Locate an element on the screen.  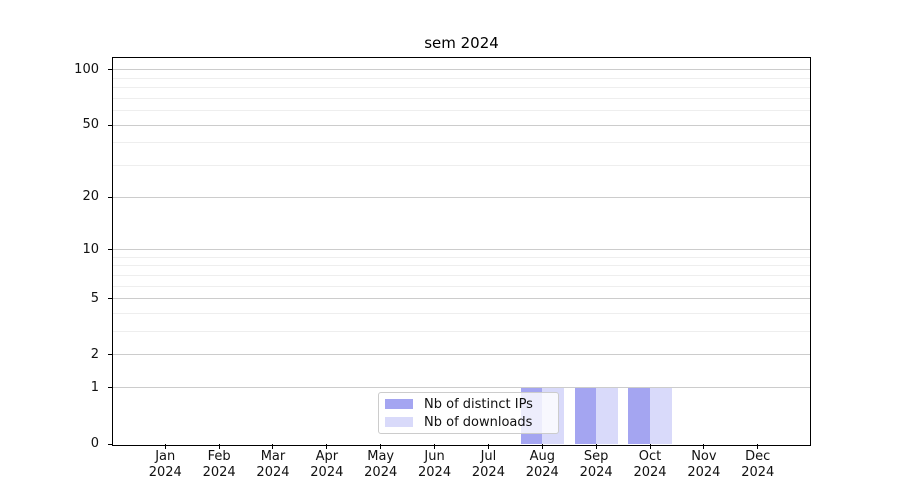
x-axis-tick-label: Oct 2024 is located at coordinates (650, 464).